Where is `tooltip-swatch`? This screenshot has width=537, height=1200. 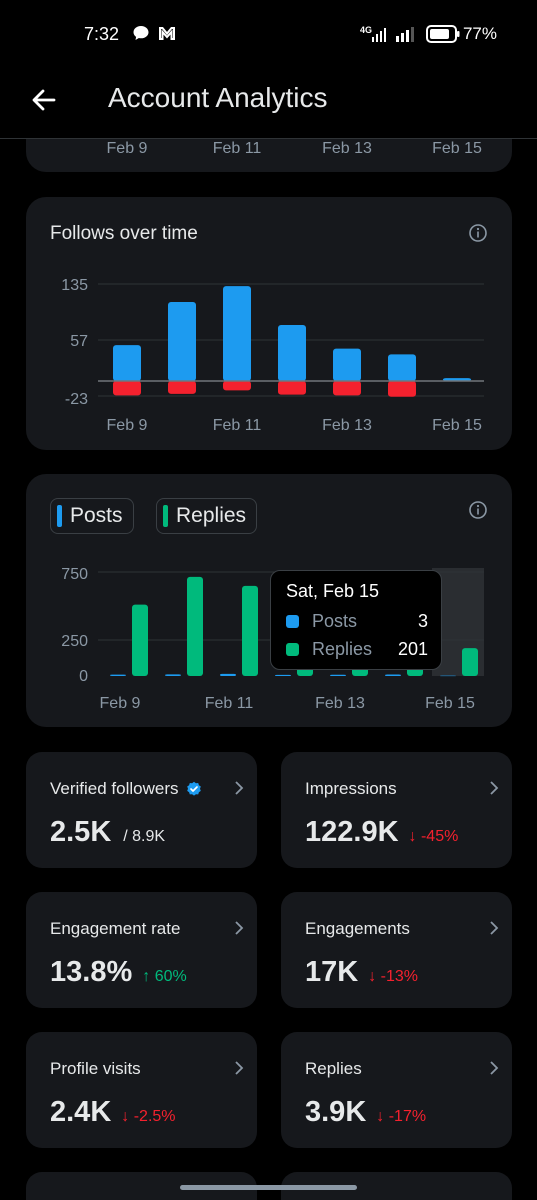
tooltip-swatch is located at coordinates (292, 649).